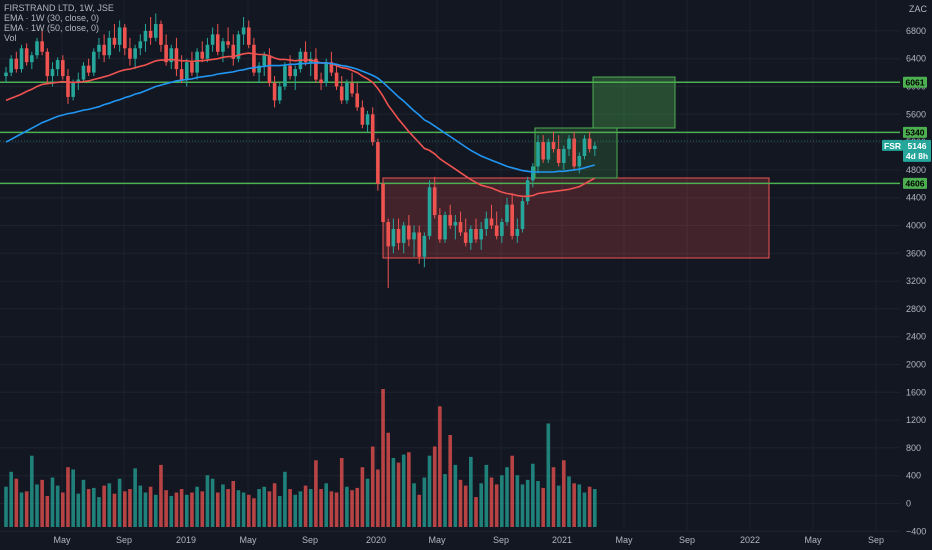 The height and width of the screenshot is (550, 932). Describe the element at coordinates (576, 218) in the screenshot. I see `support-zone` at that location.